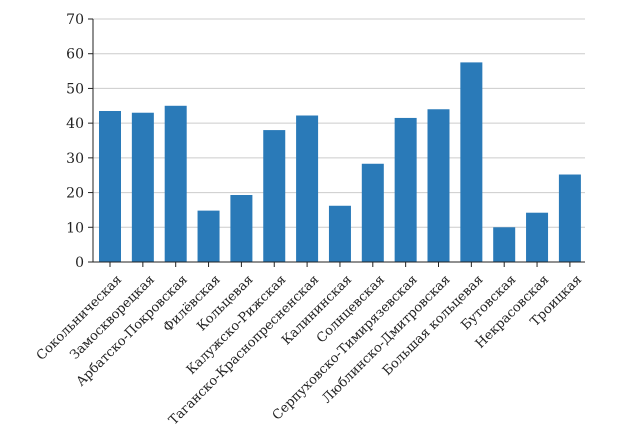 Image resolution: width=625 pixels, height=443 pixels. I want to click on y-tick-label: 60, so click(75, 55).